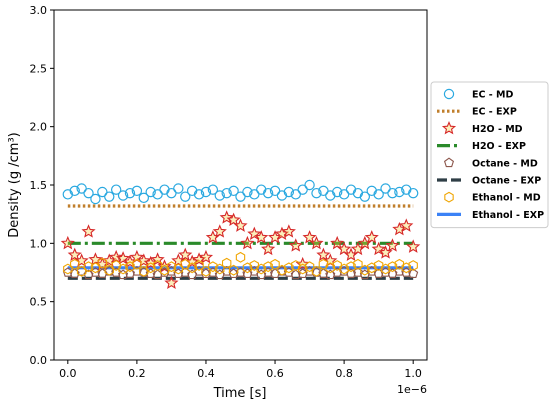 Image resolution: width=550 pixels, height=407 pixels. What do you see at coordinates (240, 250) in the screenshot?
I see `series-h2o-md` at bounding box center [240, 250].